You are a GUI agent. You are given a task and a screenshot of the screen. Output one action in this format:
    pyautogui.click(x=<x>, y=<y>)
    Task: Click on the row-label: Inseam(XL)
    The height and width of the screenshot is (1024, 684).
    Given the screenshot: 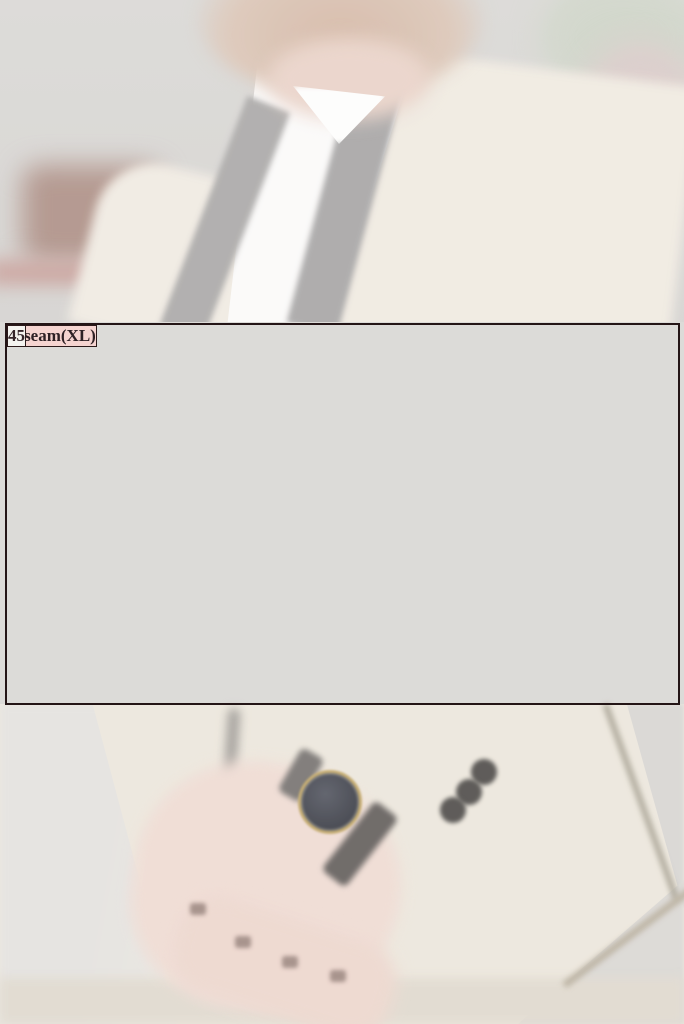 What is the action you would take?
    pyautogui.click(x=52, y=336)
    